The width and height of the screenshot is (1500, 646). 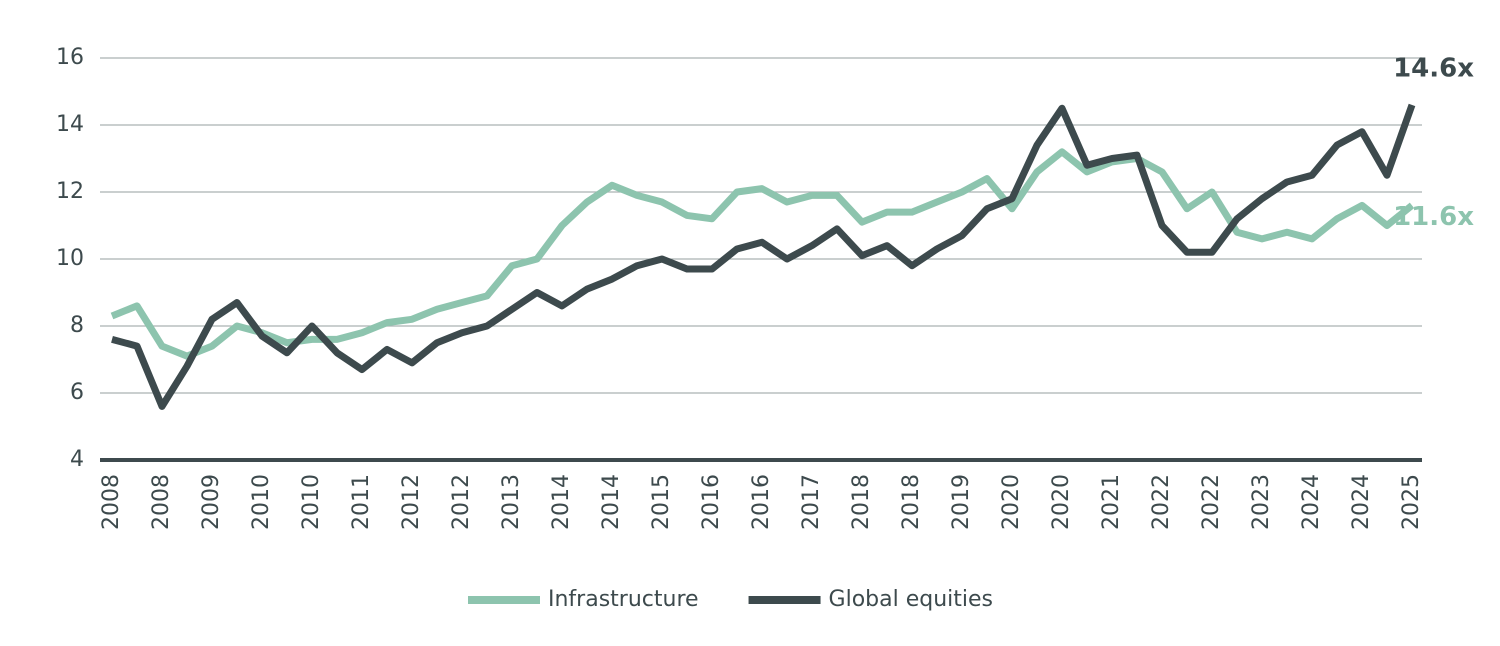 I want to click on y-tick-label: 12, so click(x=70, y=191).